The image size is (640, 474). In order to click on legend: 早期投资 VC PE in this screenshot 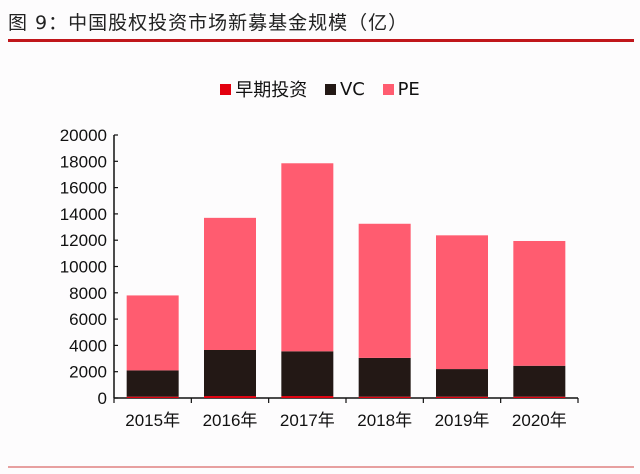, I will do `click(320, 89)`.